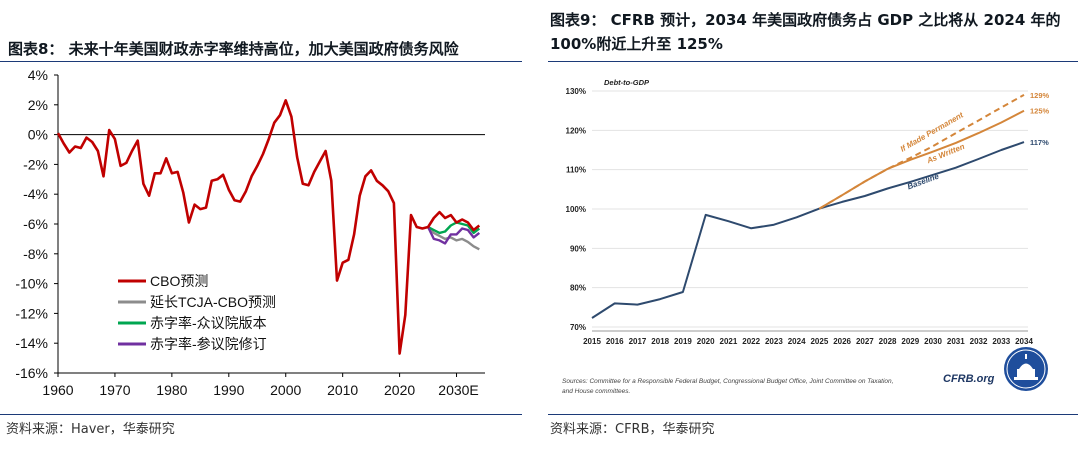  I want to click on left-x-tick-label: 2030E, so click(458, 390).